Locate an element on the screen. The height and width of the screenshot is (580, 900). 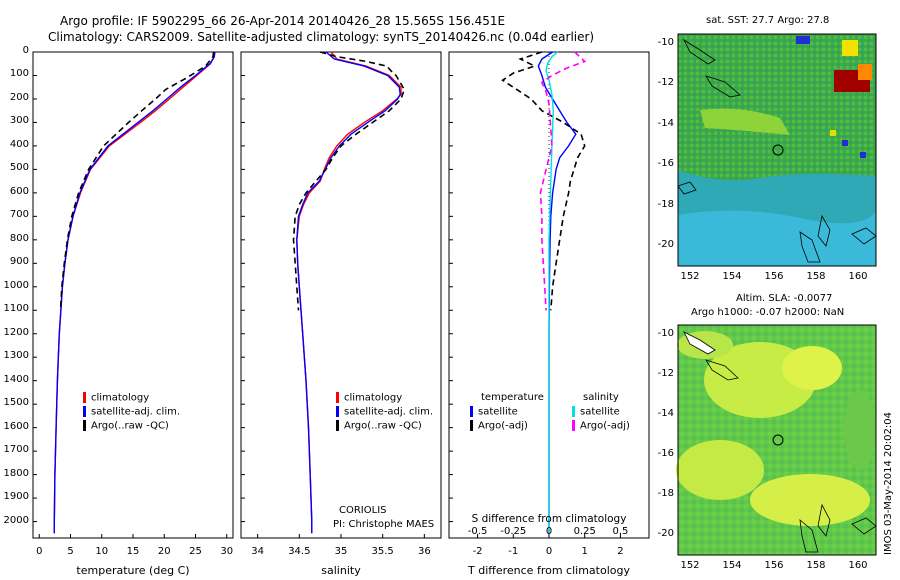
depth-tick-label: 1400 is located at coordinates (16, 379).